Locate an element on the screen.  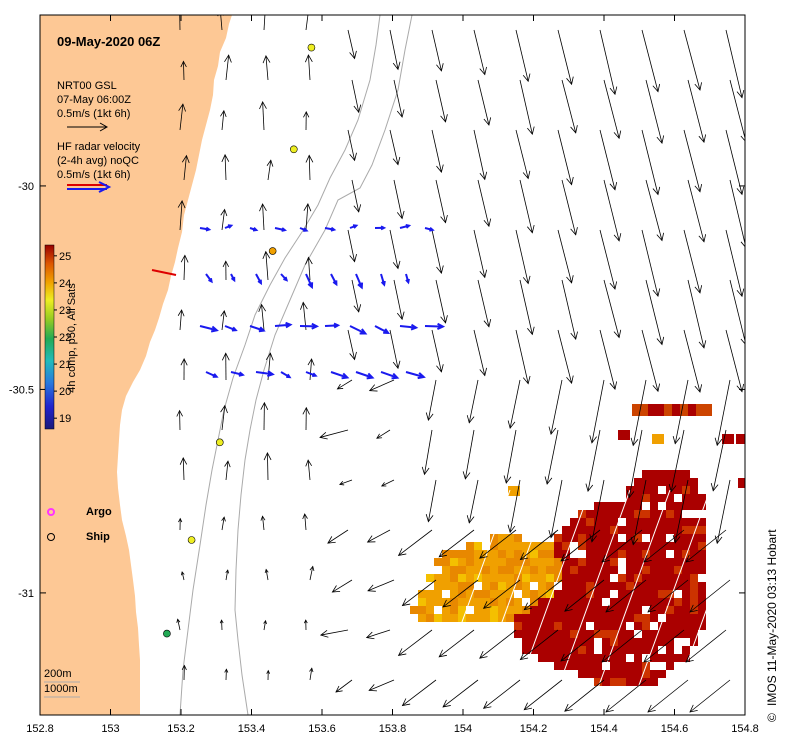
y-tick-label: -31 is located at coordinates (26, 594).